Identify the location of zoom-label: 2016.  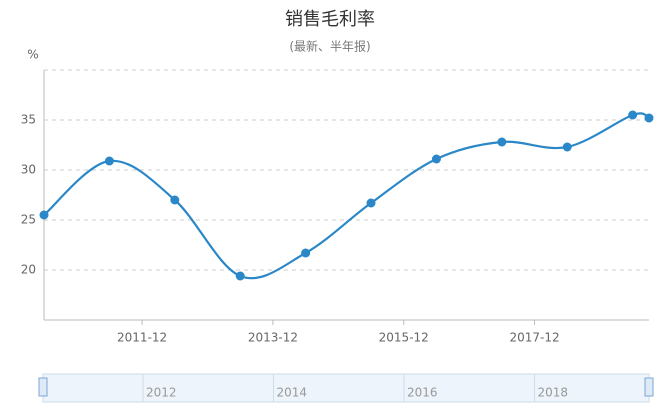
(422, 393).